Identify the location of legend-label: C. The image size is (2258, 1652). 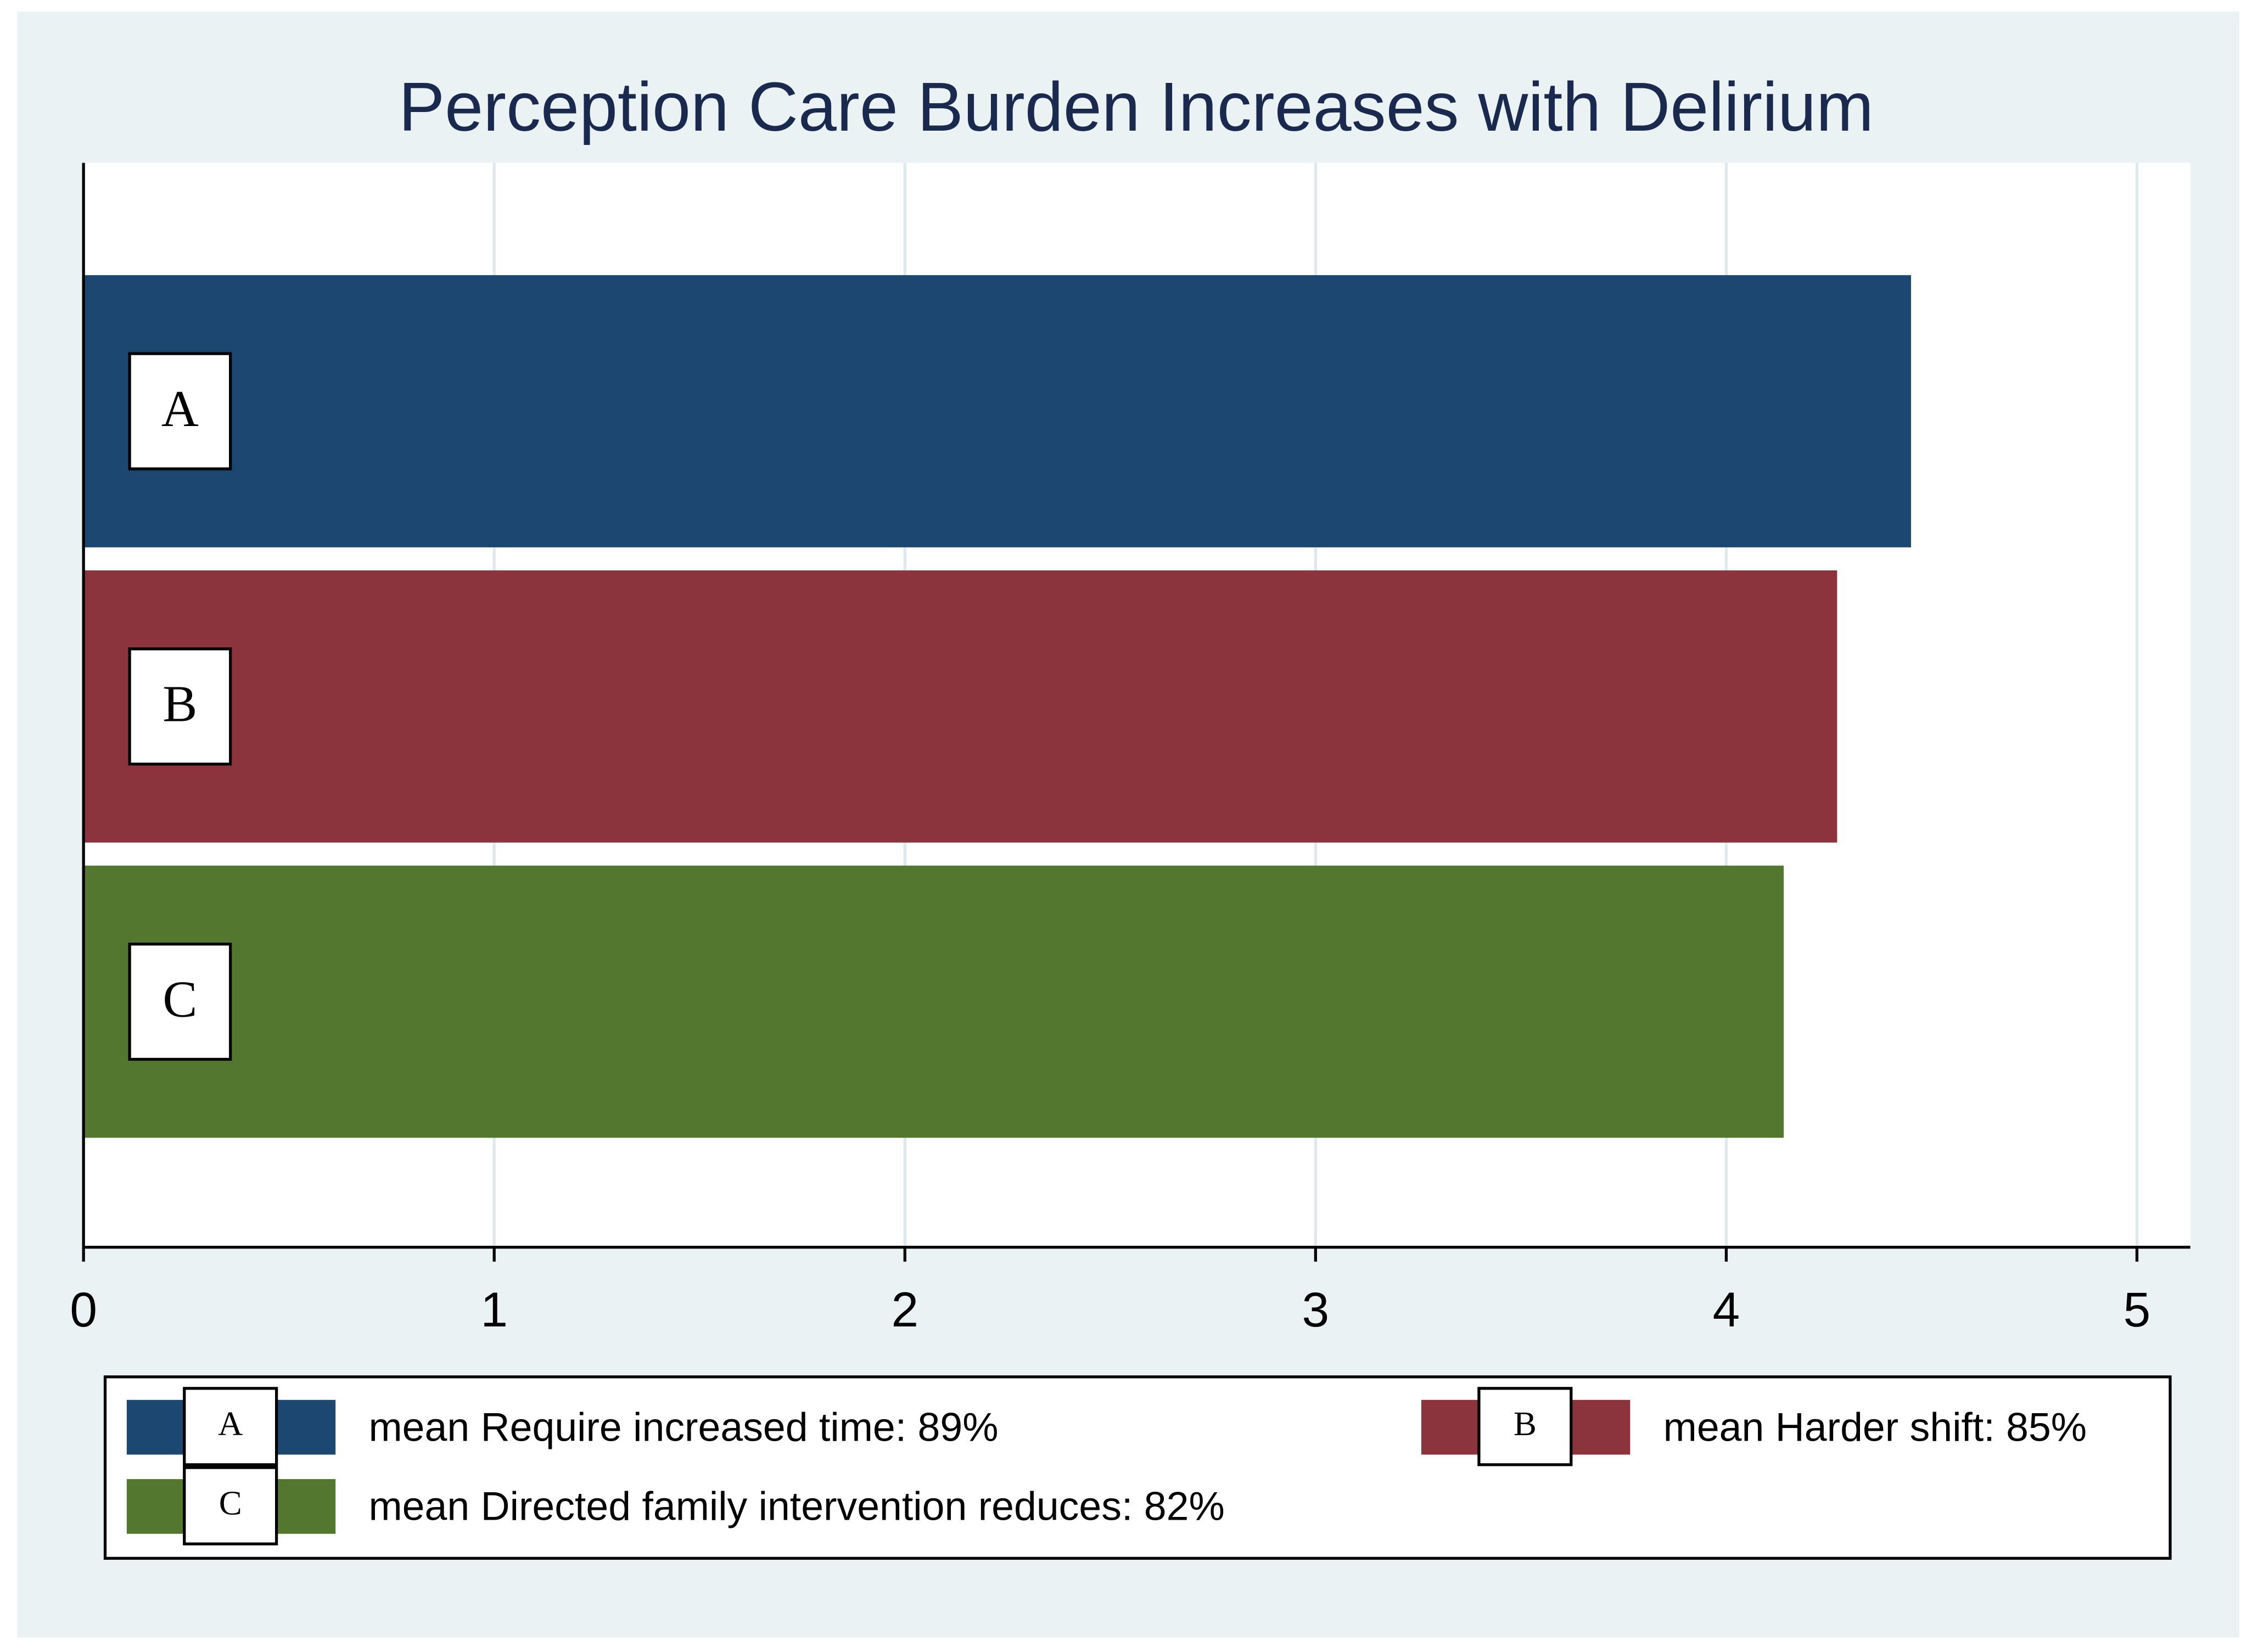
(230, 1502).